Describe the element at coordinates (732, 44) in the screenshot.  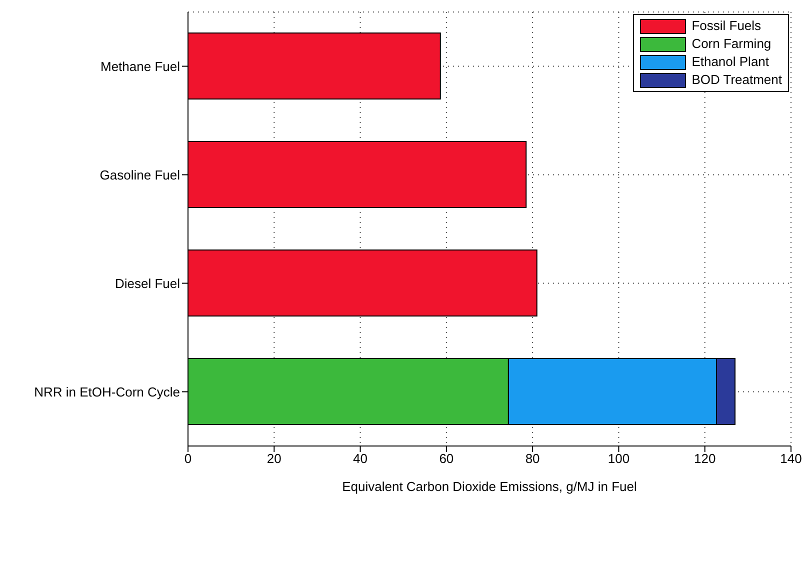
I see `legend-label: Corn Farming` at that location.